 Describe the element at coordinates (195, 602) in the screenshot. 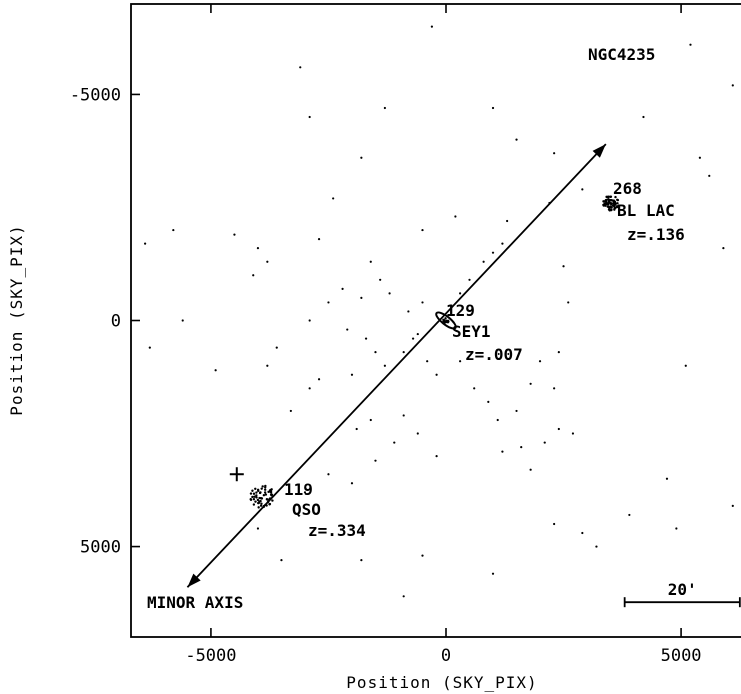

I see `minor-axis-label: MINOR AXIS` at that location.